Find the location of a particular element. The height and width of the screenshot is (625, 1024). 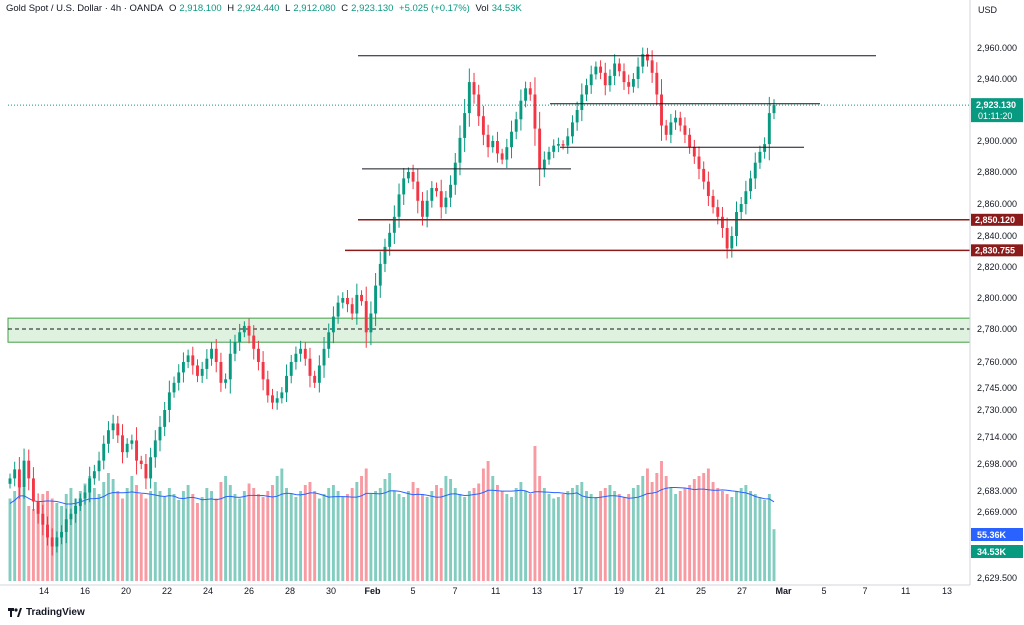

price-tick-label: 2,940.000 is located at coordinates (997, 79).